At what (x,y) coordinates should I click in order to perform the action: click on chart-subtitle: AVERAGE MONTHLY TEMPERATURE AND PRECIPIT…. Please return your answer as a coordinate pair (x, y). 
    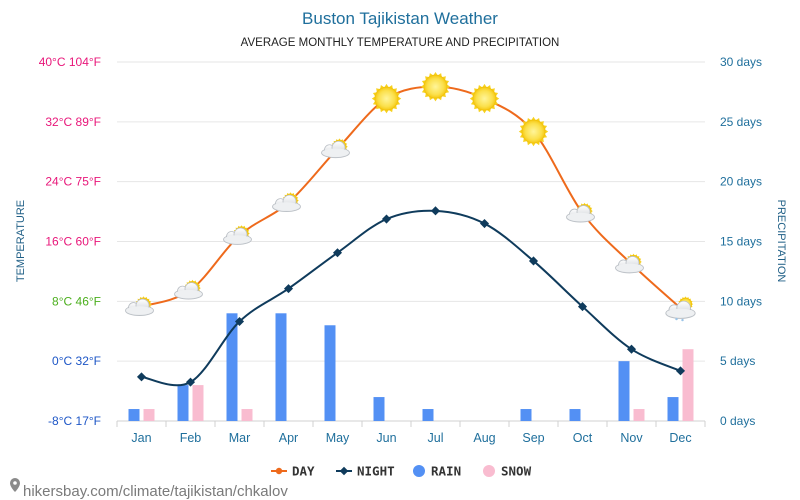
    Looking at the image, I should click on (400, 43).